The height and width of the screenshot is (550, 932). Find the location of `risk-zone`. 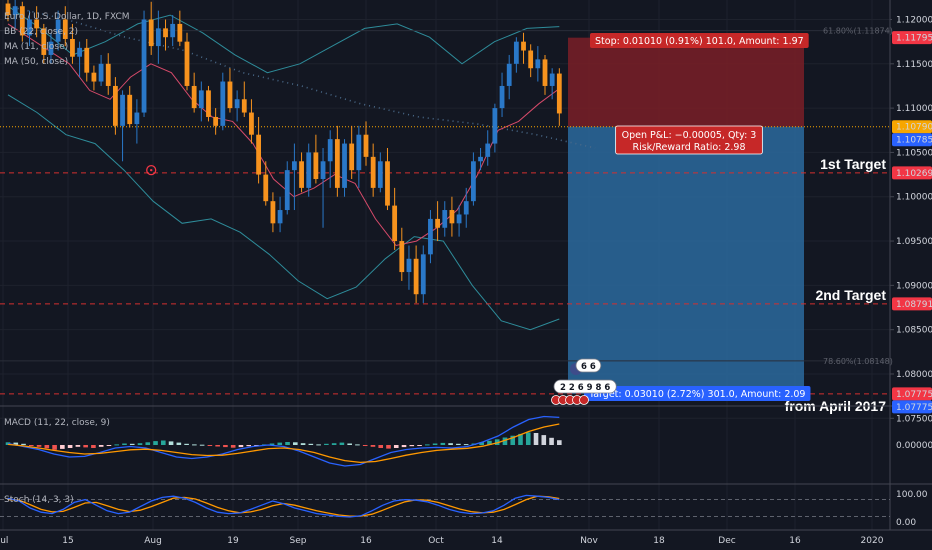

risk-zone is located at coordinates (686, 82).